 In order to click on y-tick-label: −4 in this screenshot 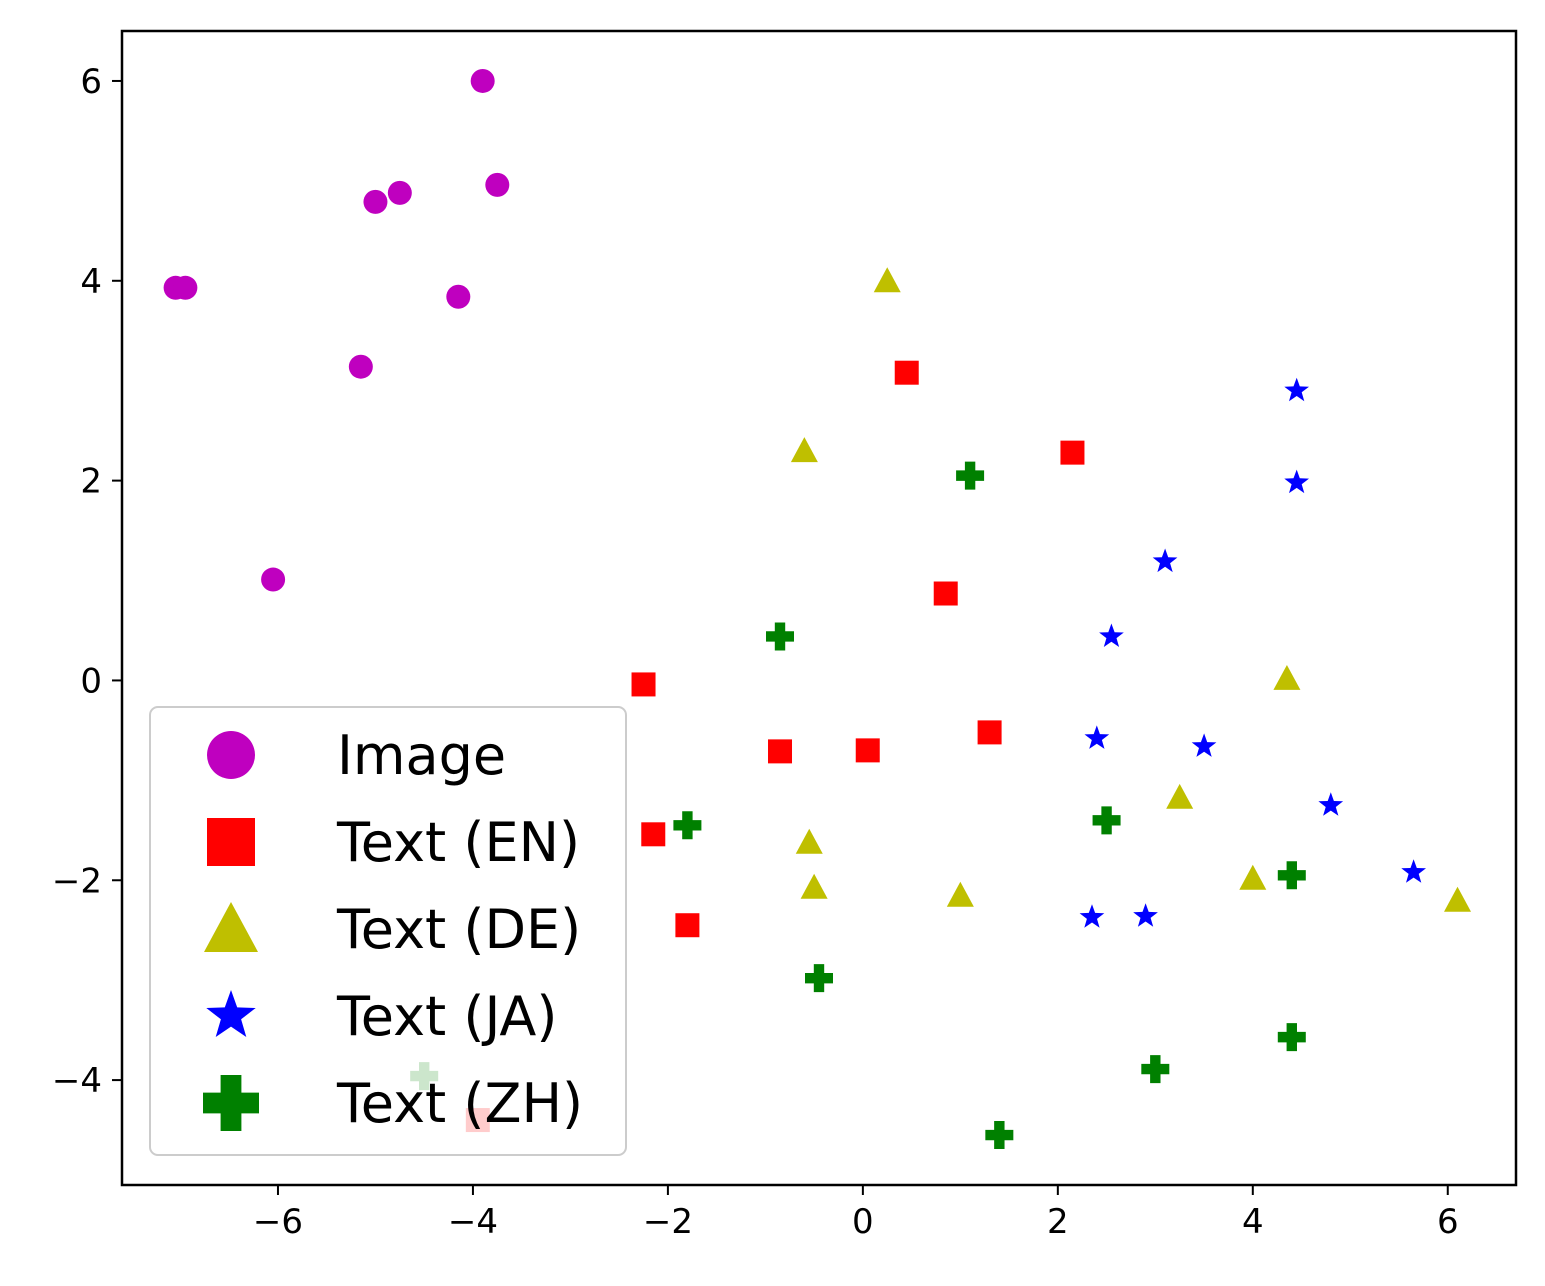, I will do `click(77, 1081)`.